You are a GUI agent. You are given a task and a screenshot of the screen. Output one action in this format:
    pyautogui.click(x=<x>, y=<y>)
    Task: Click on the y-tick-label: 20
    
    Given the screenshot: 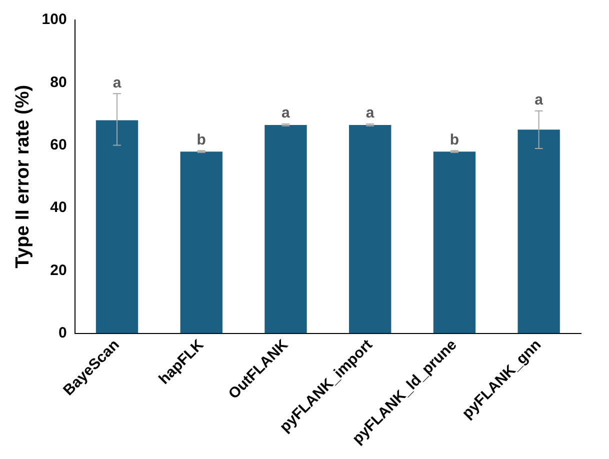 What is the action you would take?
    pyautogui.click(x=58, y=270)
    